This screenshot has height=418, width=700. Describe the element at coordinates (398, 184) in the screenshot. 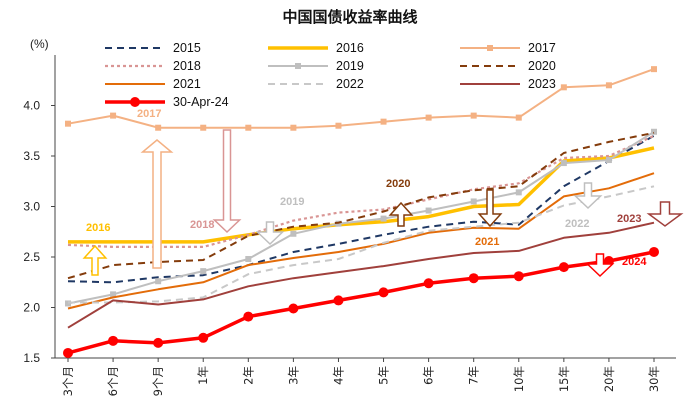

I see `annotation-2020: 2020` at that location.